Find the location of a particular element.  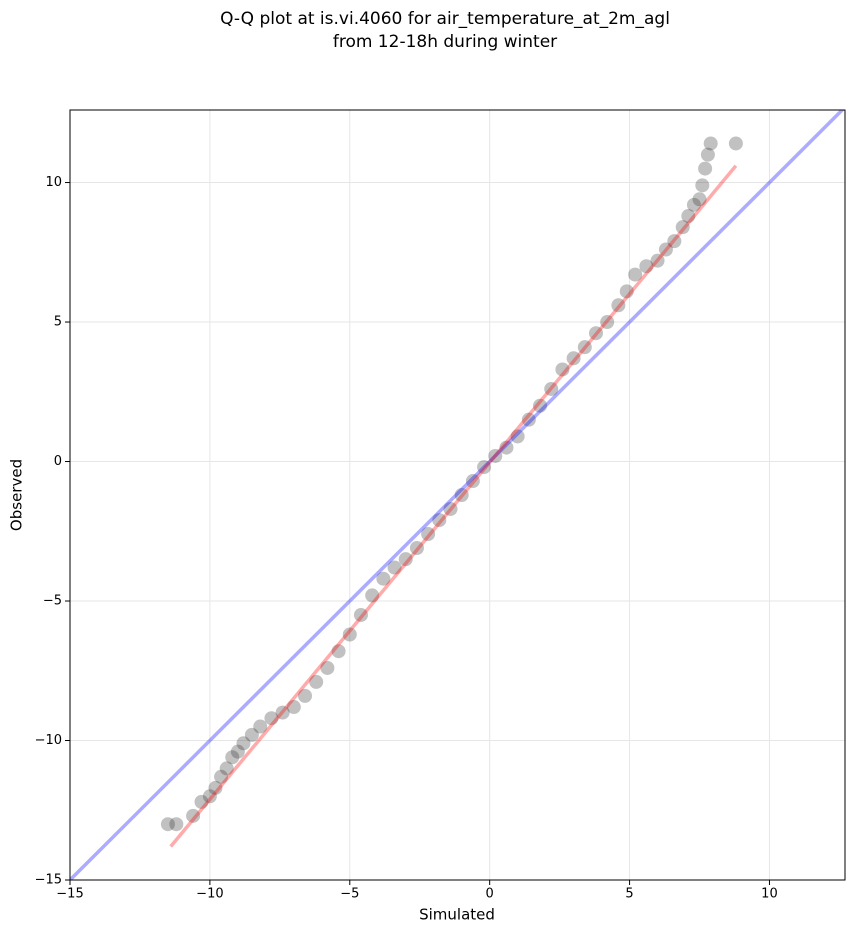

y-tick-label: 0 is located at coordinates (58, 461).